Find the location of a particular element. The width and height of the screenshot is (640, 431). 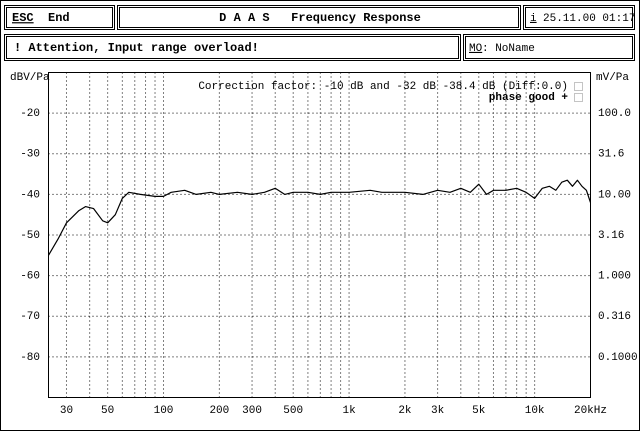

y-tick-label: -20 is located at coordinates (30, 114).